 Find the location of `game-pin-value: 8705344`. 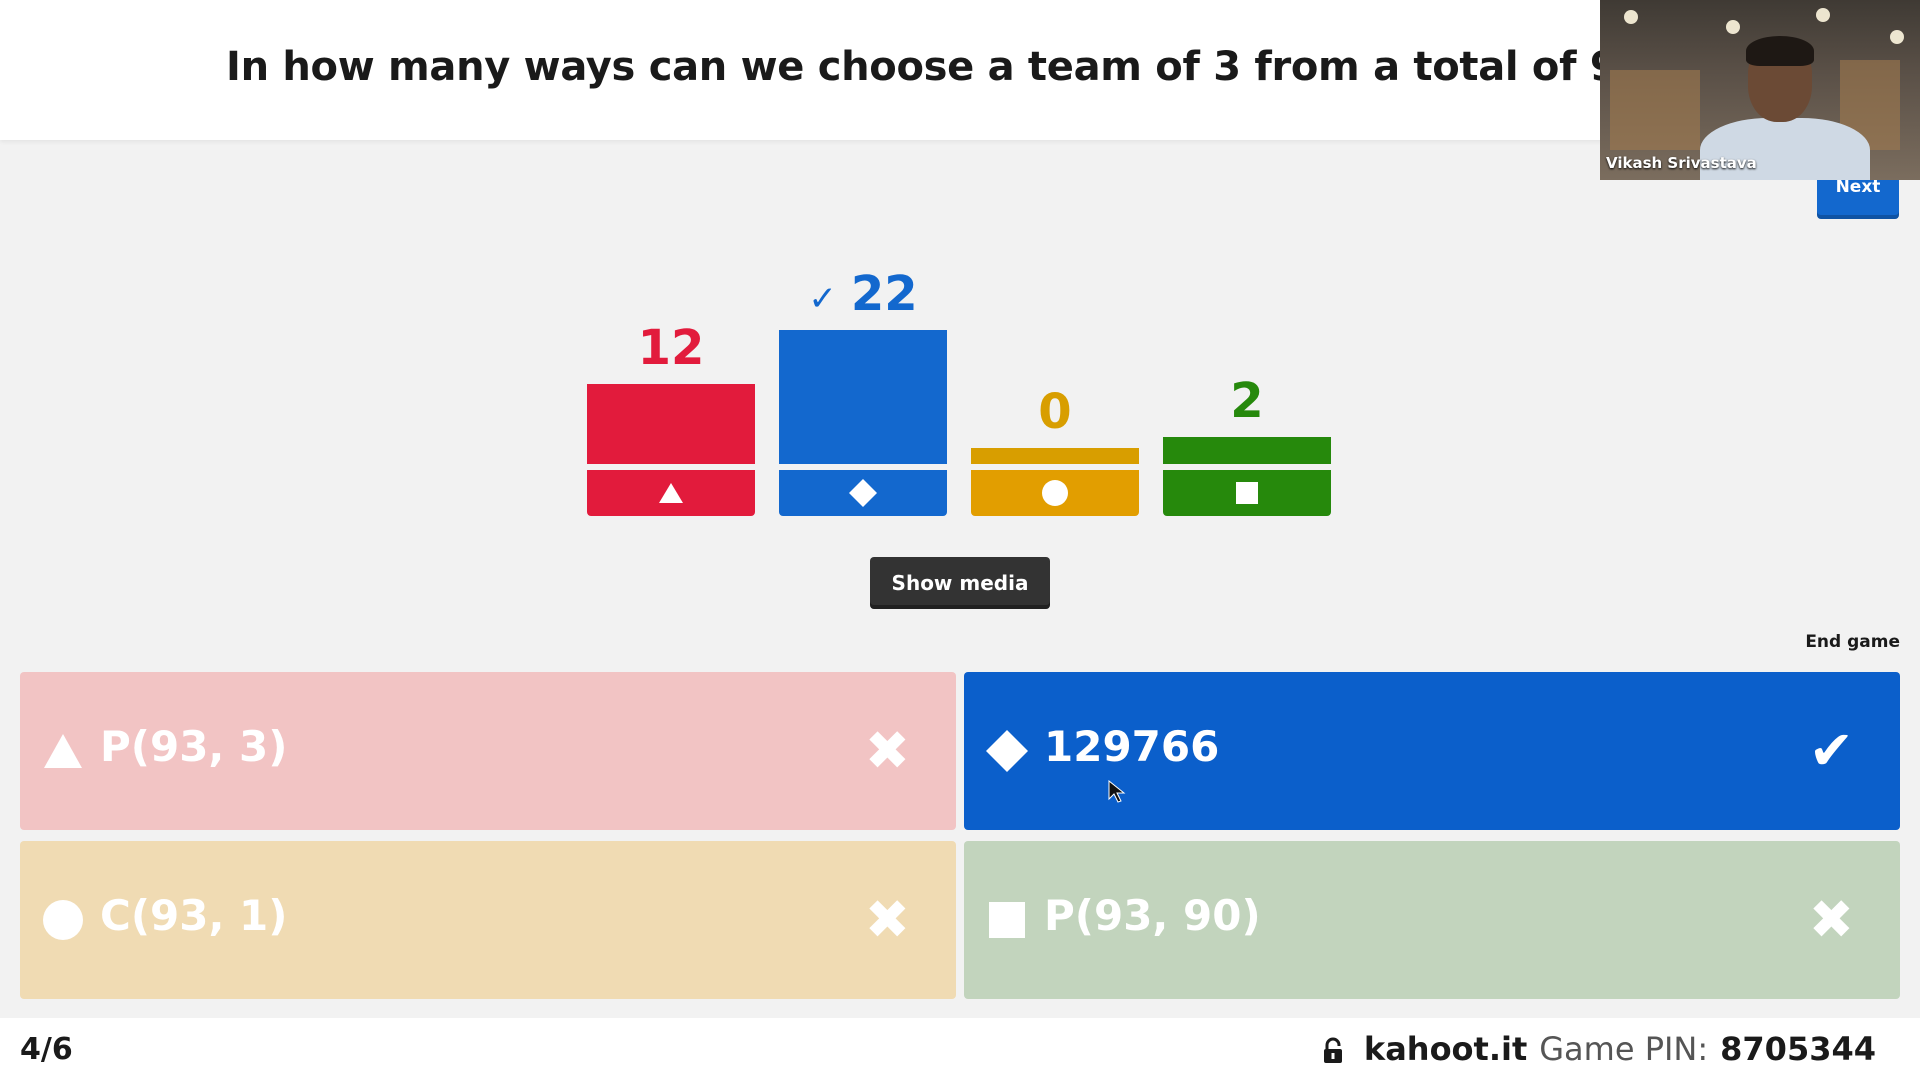

game-pin-value: 8705344 is located at coordinates (1798, 1049).